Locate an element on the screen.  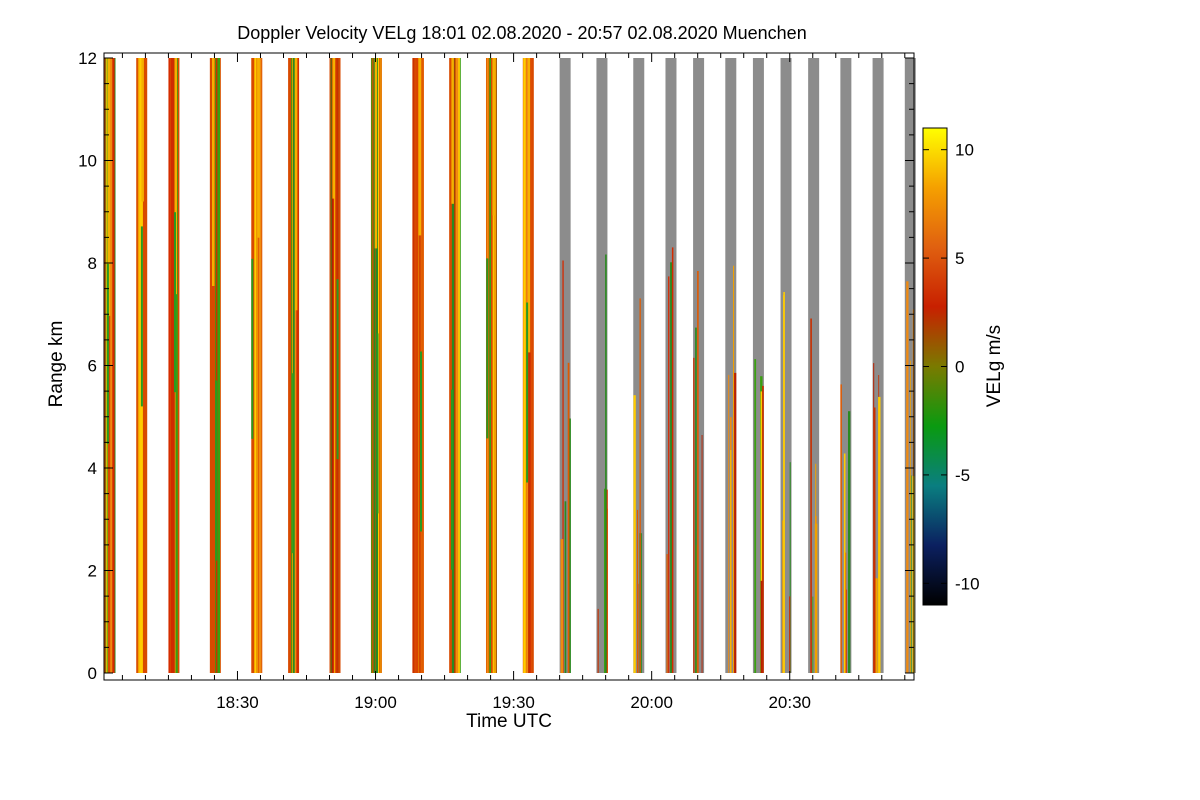
y-tick-label: 0 is located at coordinates (92, 673).